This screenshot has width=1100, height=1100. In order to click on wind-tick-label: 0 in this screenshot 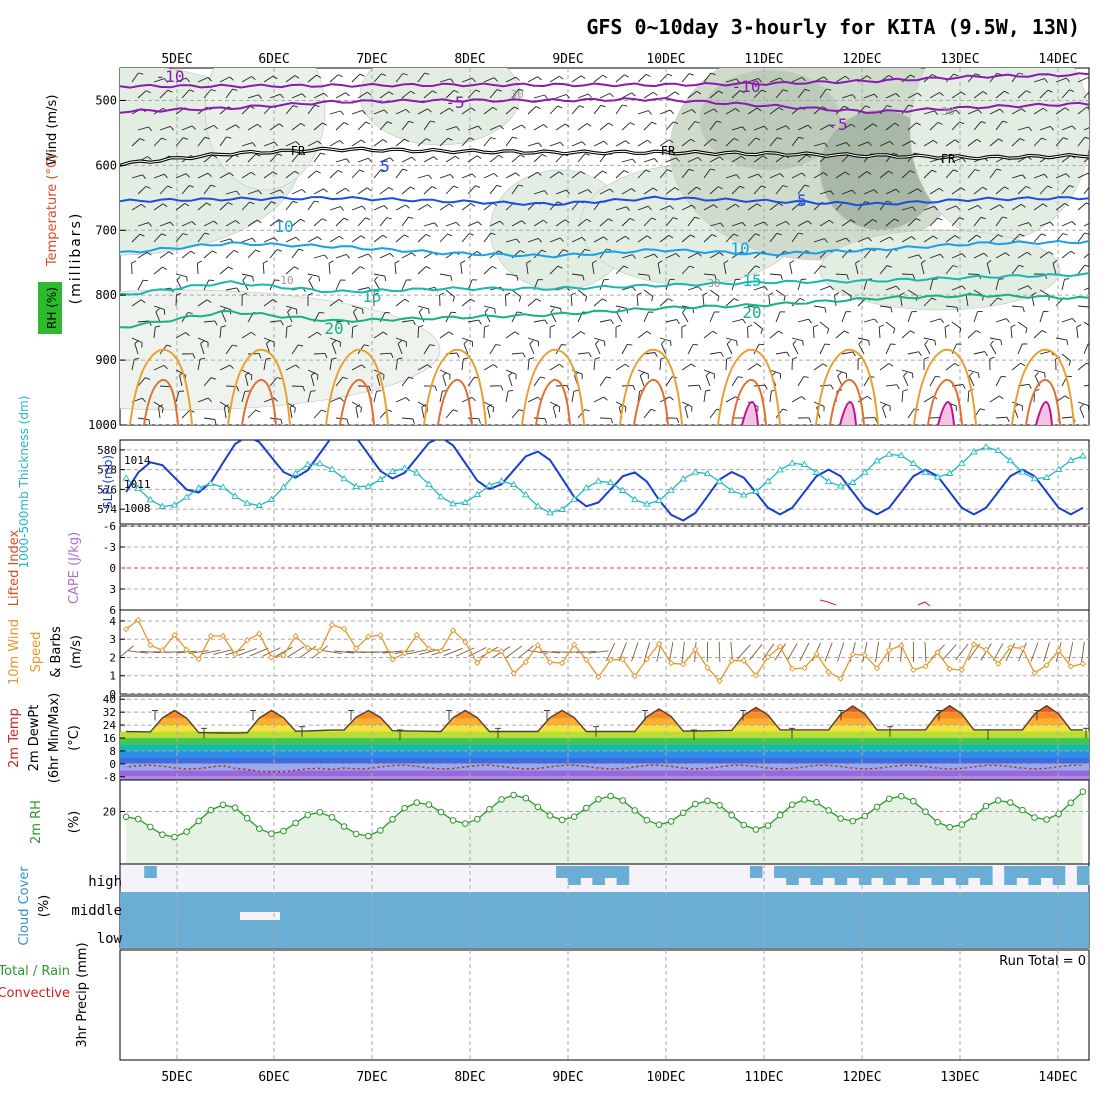, I will do `click(112, 694)`.